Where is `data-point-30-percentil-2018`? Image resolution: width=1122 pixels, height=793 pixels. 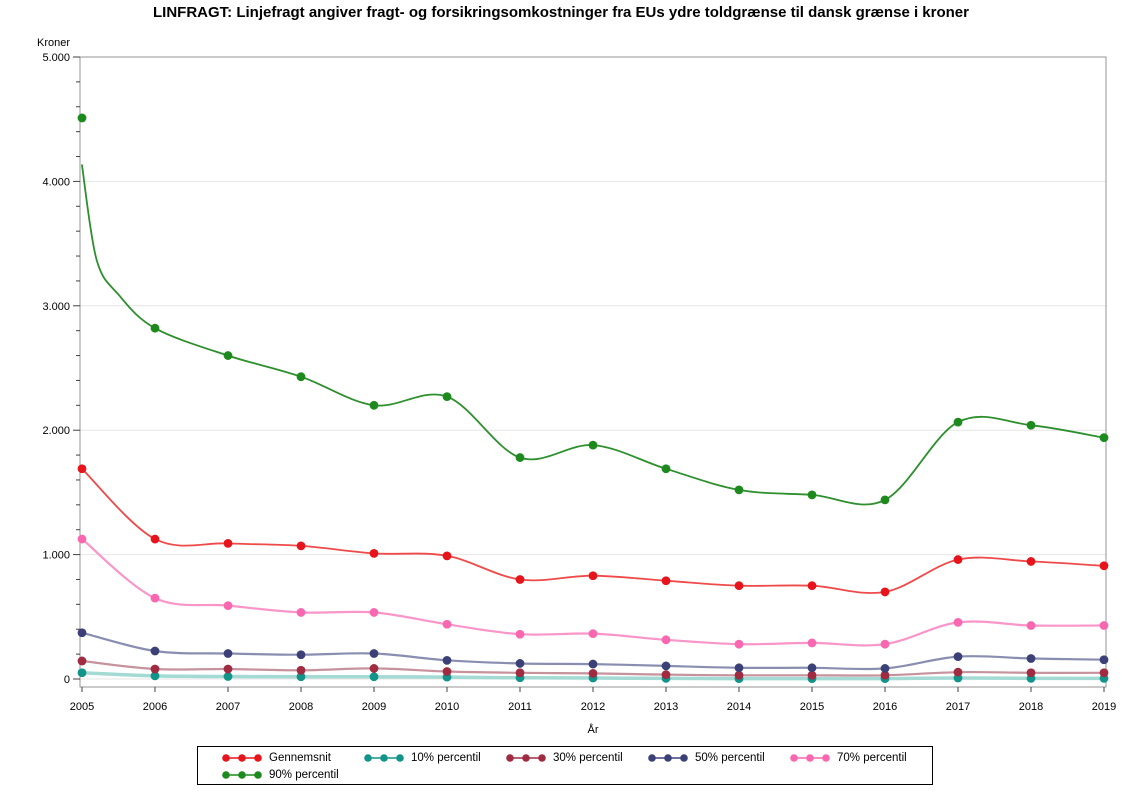 data-point-30-percentil-2018 is located at coordinates (1031, 673).